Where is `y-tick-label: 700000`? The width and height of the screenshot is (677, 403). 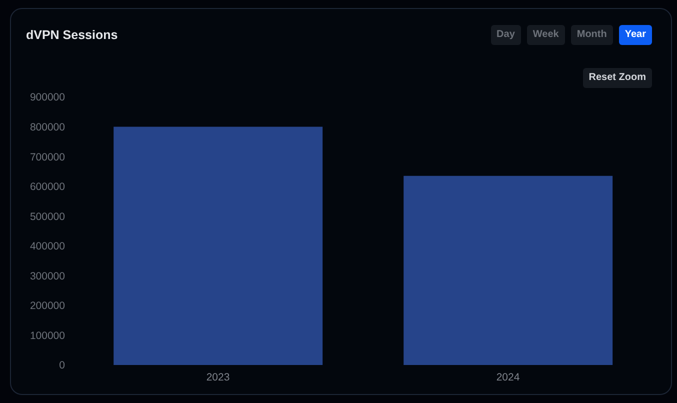 y-tick-label: 700000 is located at coordinates (48, 157).